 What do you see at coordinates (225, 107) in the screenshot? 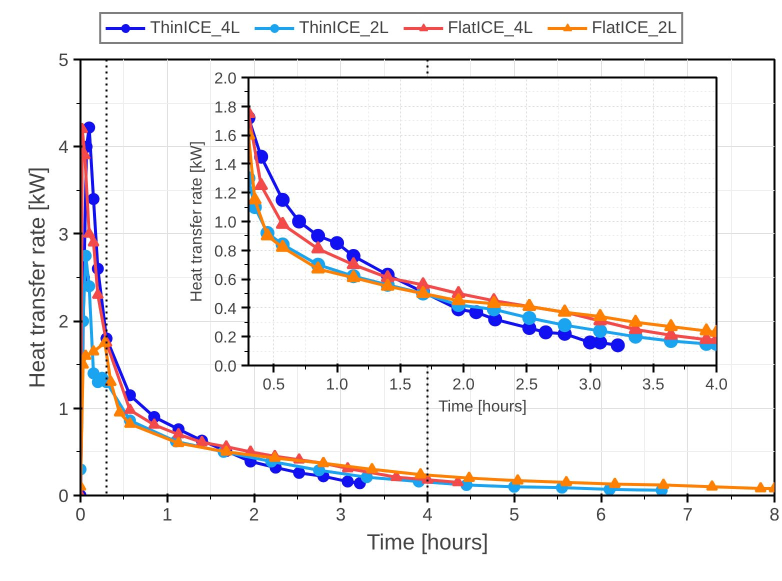
I see `y-tick-label: 1.8` at bounding box center [225, 107].